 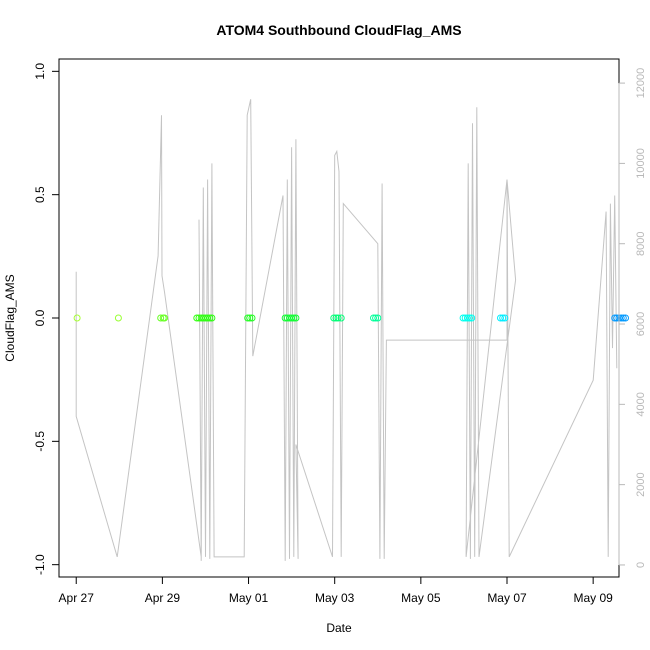 What do you see at coordinates (40, 317) in the screenshot?
I see `y-tick-label: 0.0` at bounding box center [40, 317].